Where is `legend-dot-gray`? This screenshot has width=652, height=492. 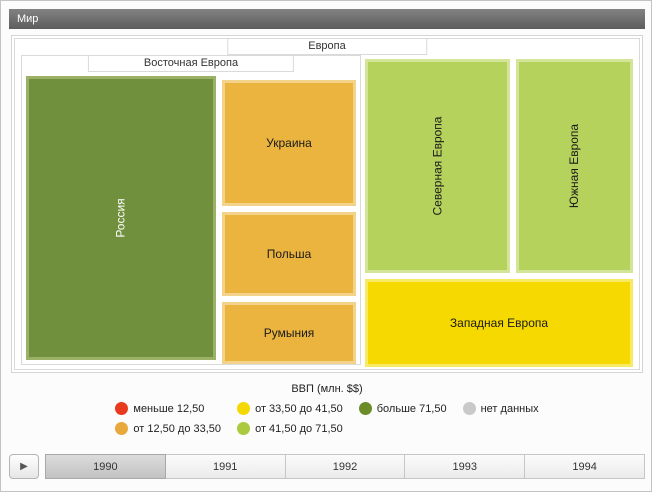
legend-dot-gray is located at coordinates (469, 408).